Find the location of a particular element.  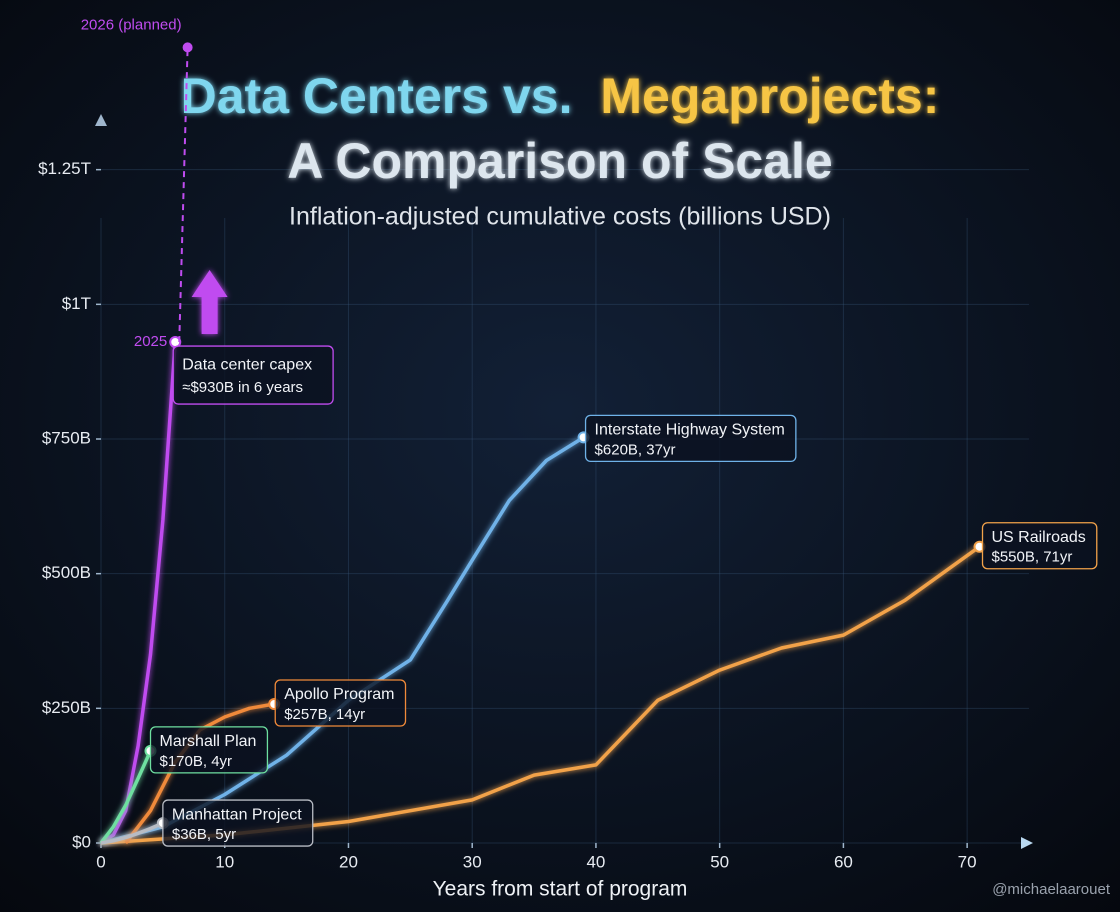

series-note: $170B, 4yr is located at coordinates (195, 761).